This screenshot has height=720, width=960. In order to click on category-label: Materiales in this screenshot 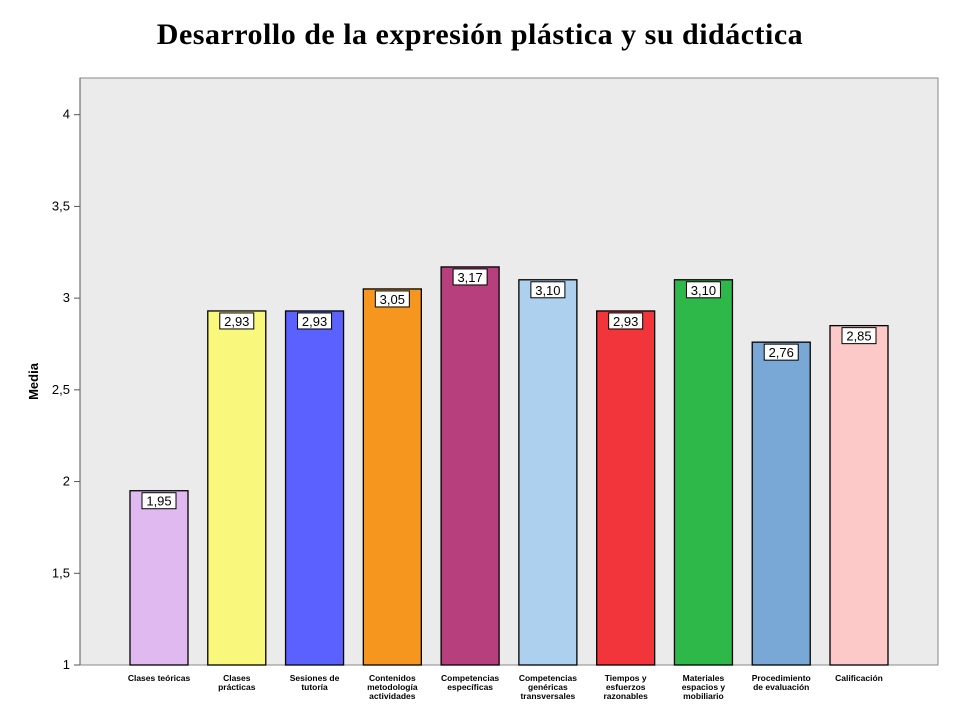, I will do `click(704, 678)`.